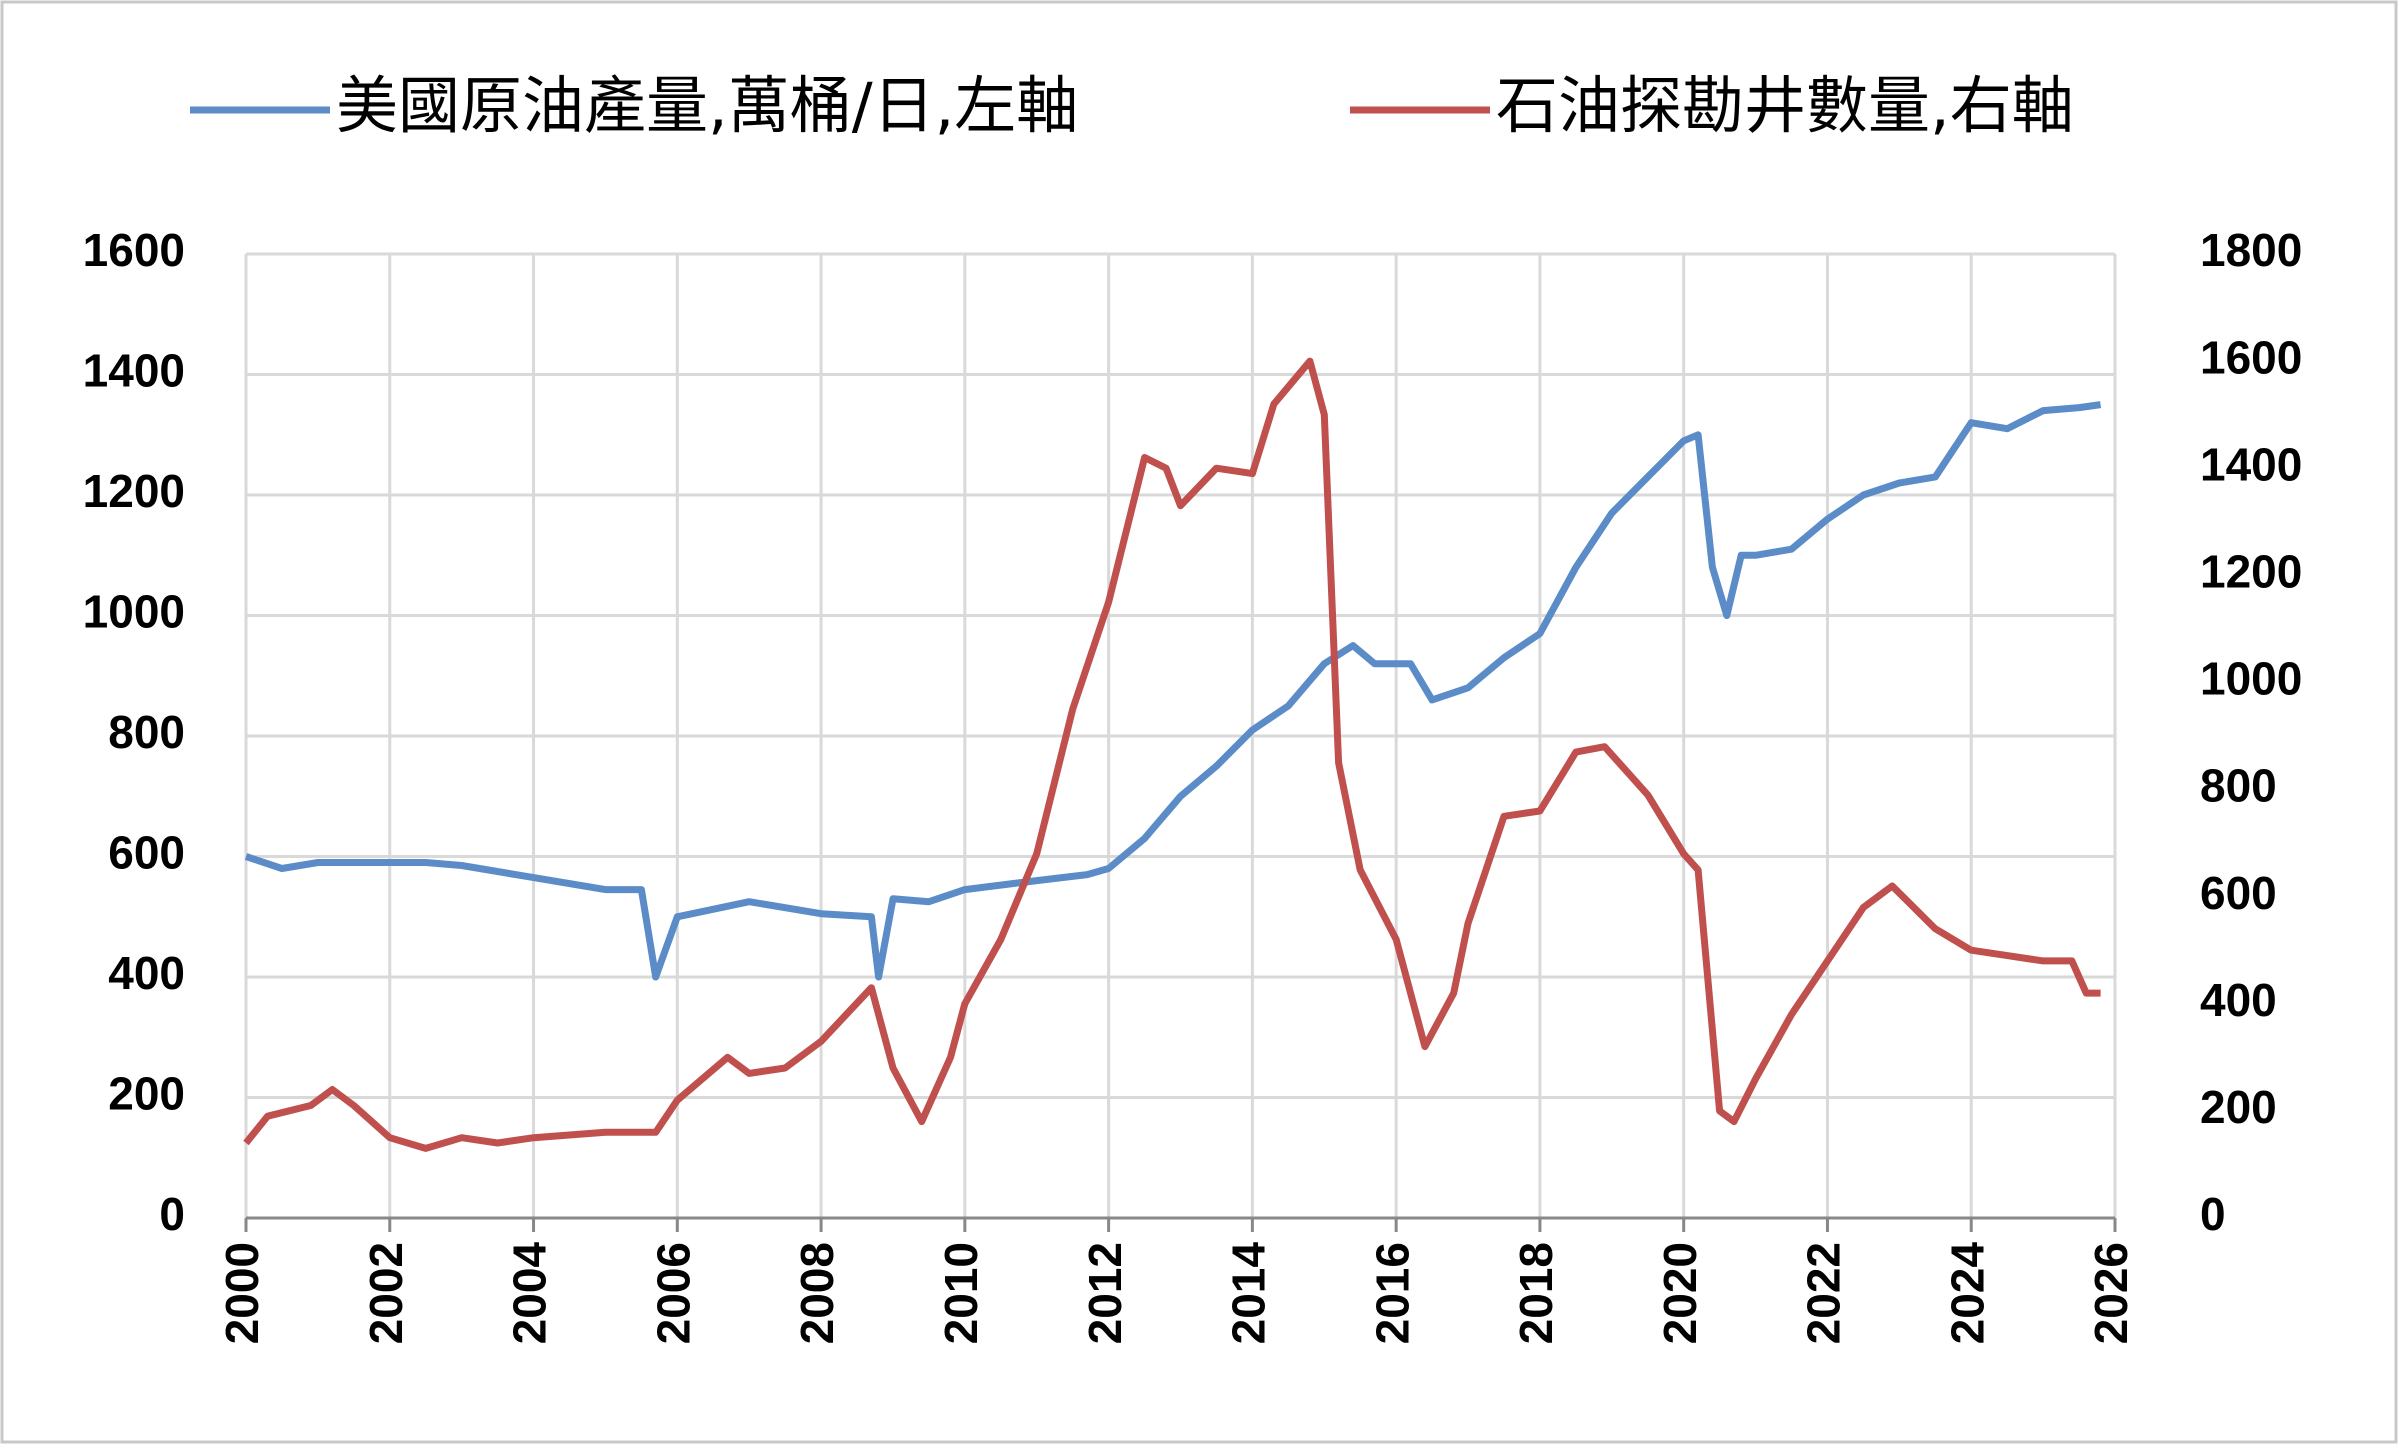 The height and width of the screenshot is (1448, 2400). I want to click on y-tick-label: 200, so click(146, 1094).